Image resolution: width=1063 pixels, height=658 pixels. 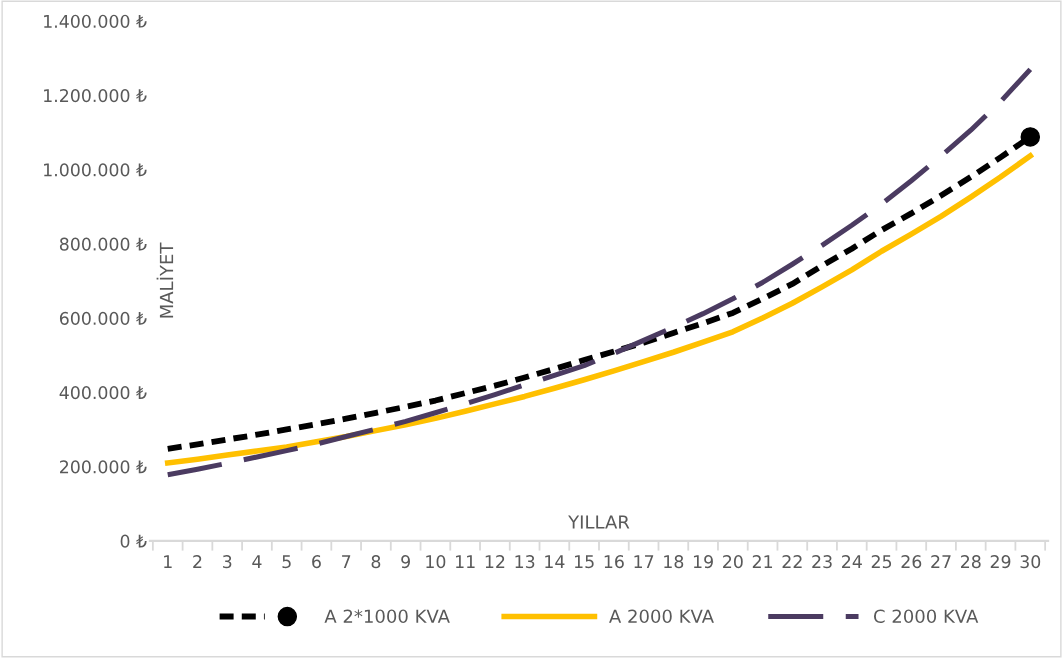 What do you see at coordinates (1000, 562) in the screenshot?
I see `x-tick-label: 29` at bounding box center [1000, 562].